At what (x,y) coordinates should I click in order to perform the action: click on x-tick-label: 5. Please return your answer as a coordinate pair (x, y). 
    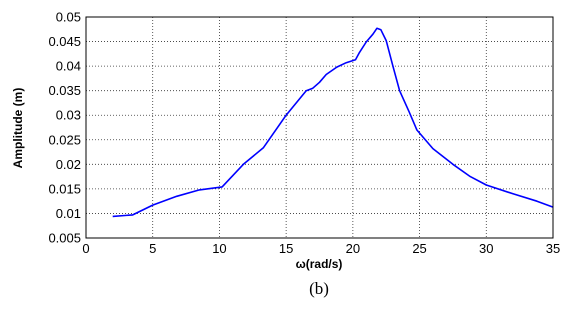
    Looking at the image, I should click on (152, 248).